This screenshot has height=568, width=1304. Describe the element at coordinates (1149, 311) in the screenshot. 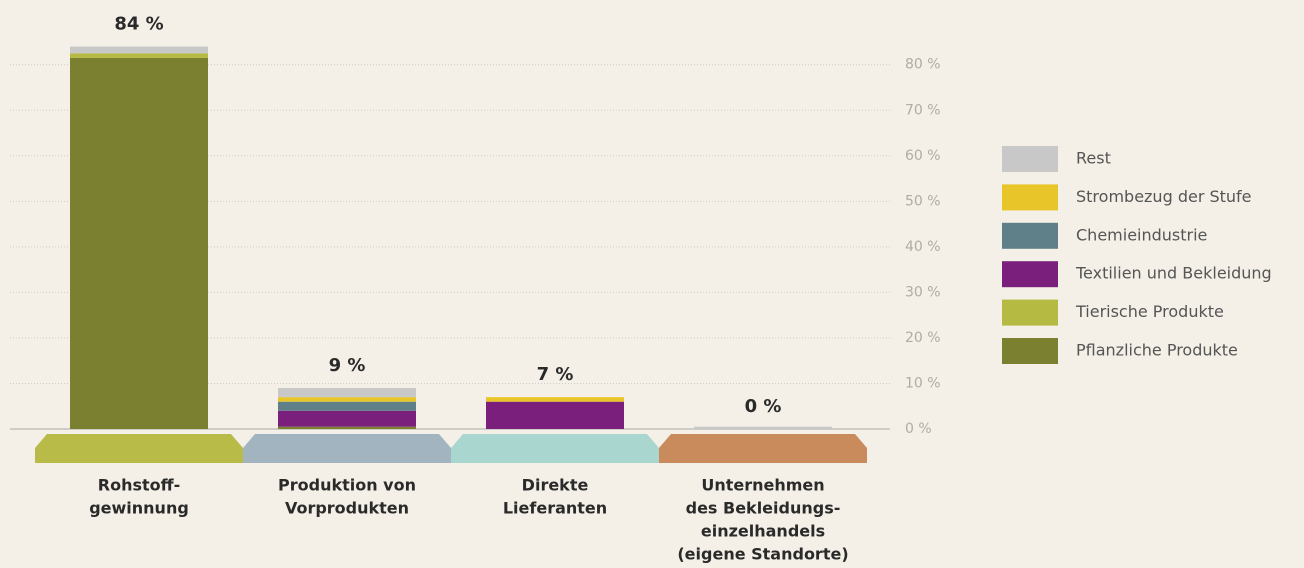

I see `legend-label: Tierische Produkte` at that location.